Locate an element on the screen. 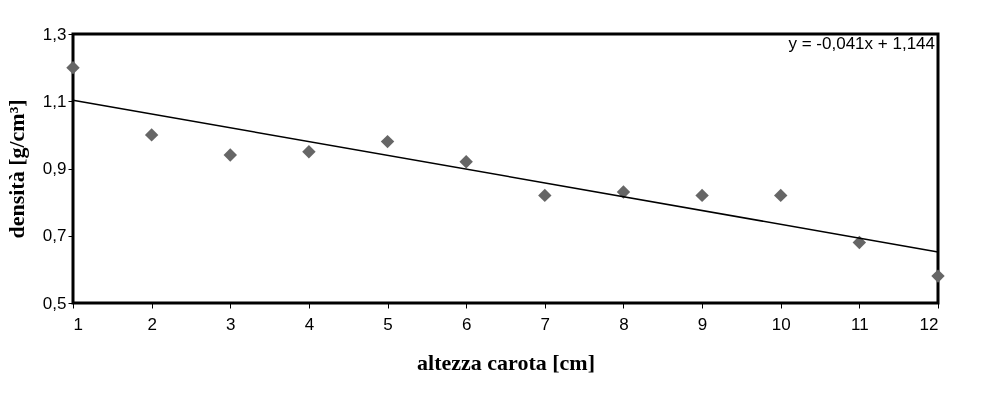 Image resolution: width=1002 pixels, height=408 pixels. x-tick-label: 12 is located at coordinates (929, 324).